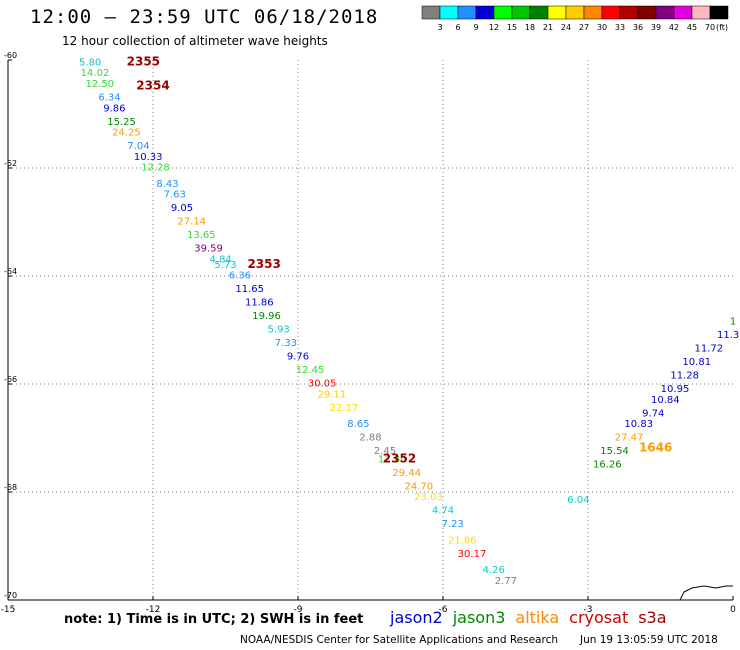  What do you see at coordinates (155, 168) in the screenshot?
I see `wave-height-label: 12.28` at bounding box center [155, 168].